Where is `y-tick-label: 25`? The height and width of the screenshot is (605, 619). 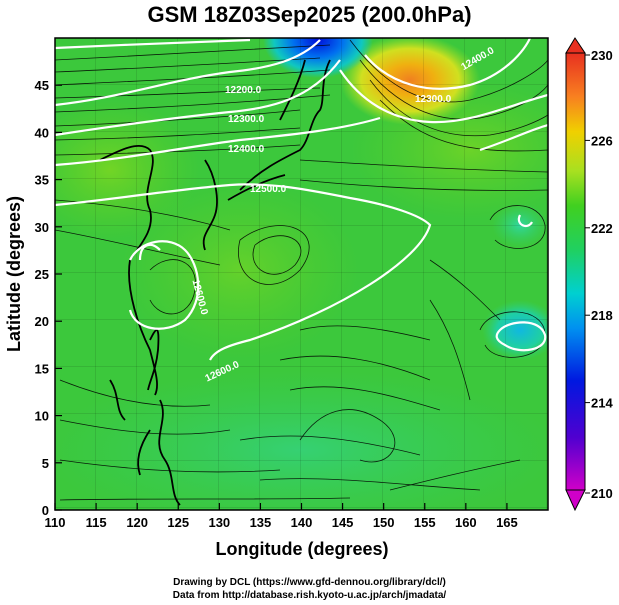
y-tick-label: 25 is located at coordinates (42, 274).